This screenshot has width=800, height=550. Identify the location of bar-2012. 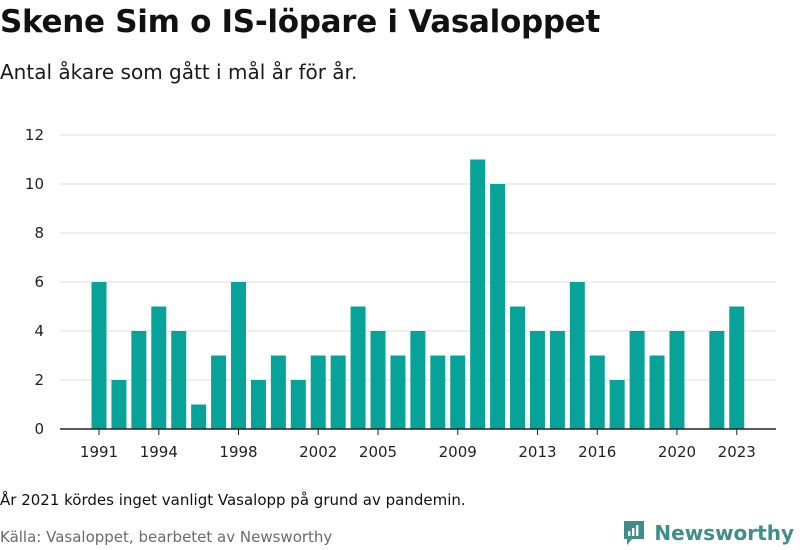
(518, 367).